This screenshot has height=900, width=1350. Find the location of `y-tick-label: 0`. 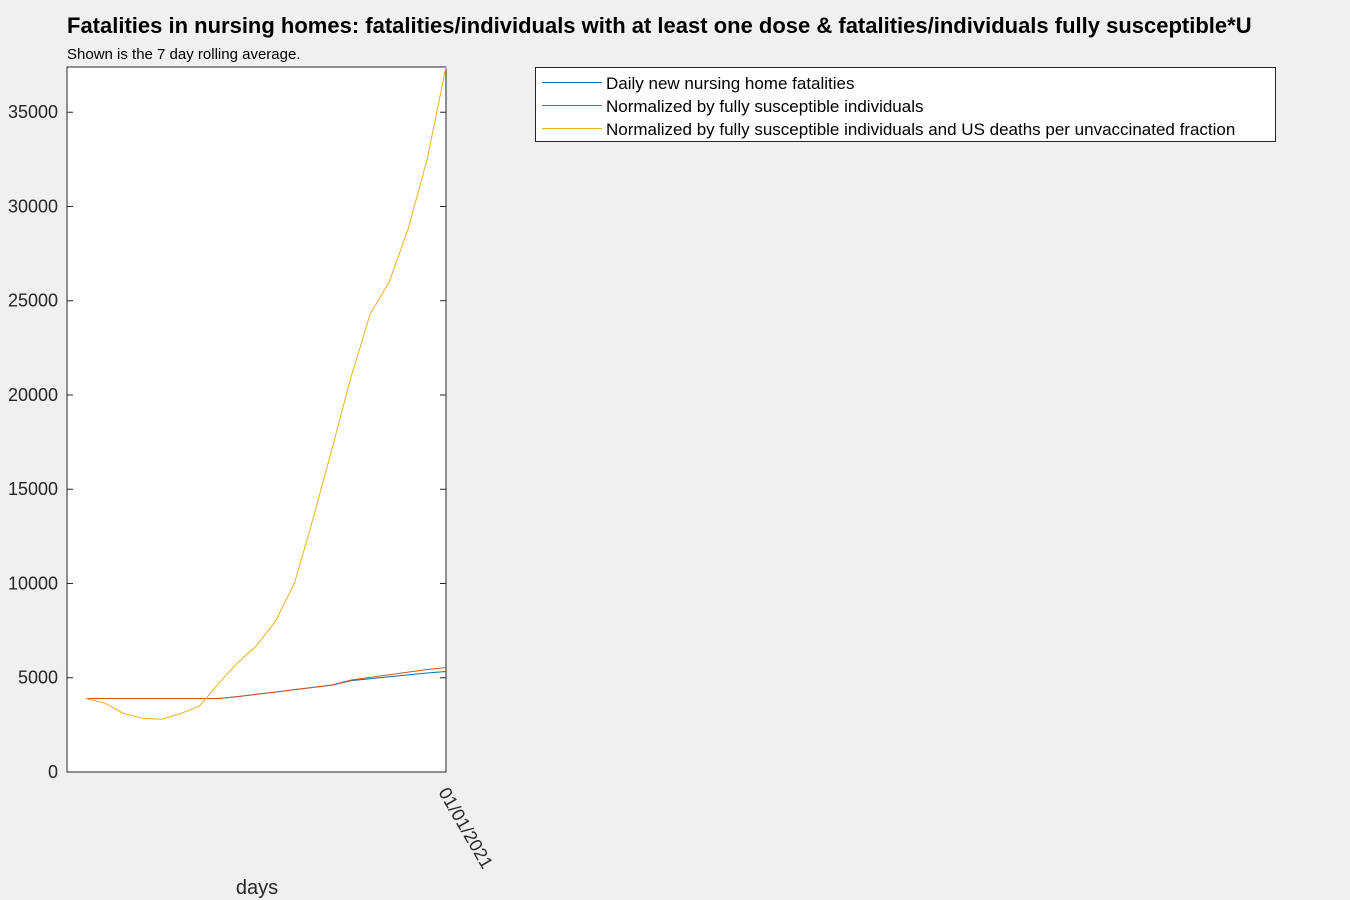

y-tick-label: 0 is located at coordinates (53, 772).